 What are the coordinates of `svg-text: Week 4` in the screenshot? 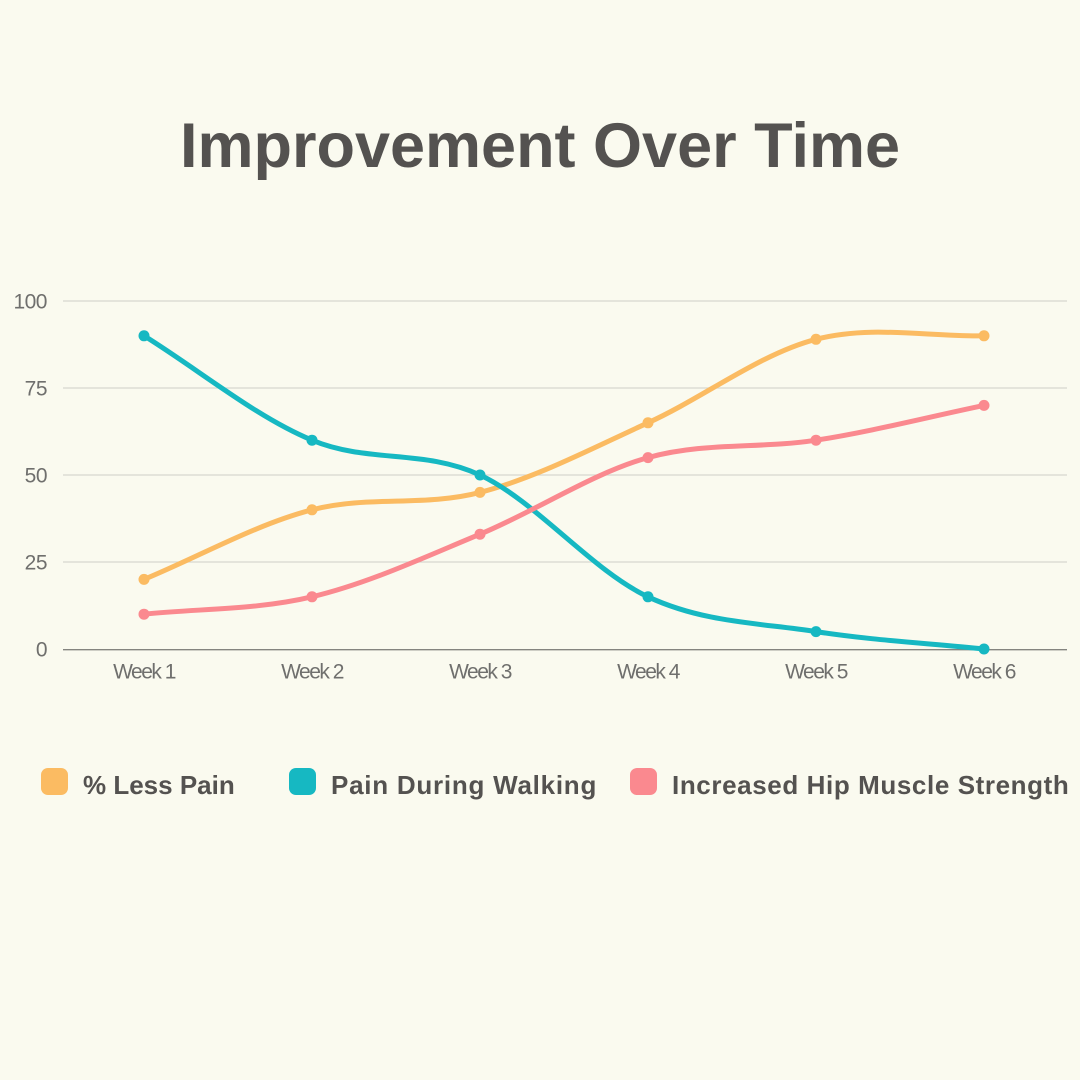 It's located at (649, 672).